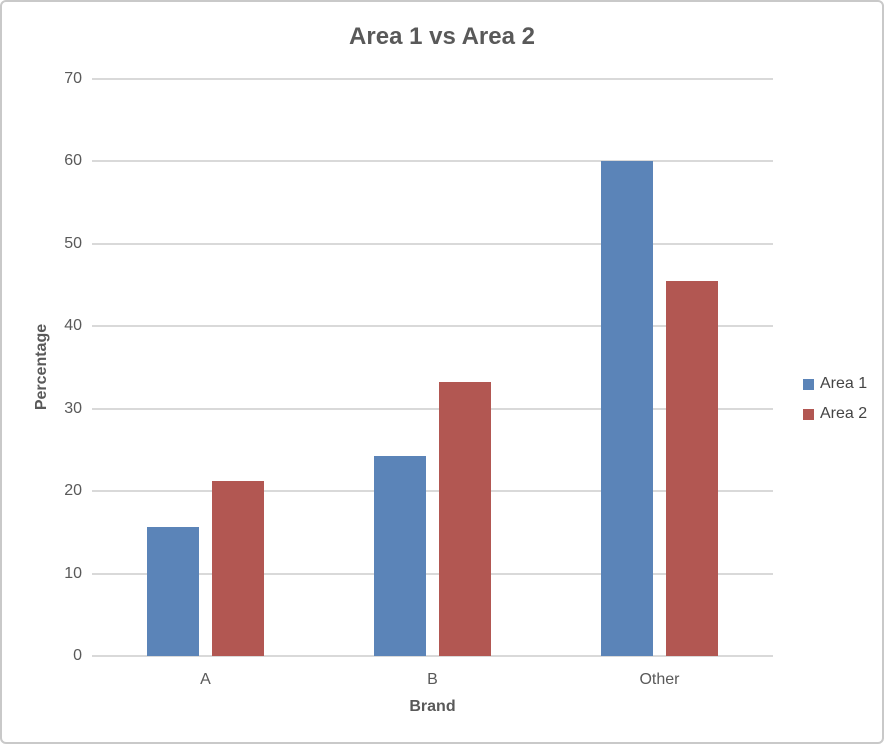  I want to click on y-tick-label: 60, so click(73, 161).